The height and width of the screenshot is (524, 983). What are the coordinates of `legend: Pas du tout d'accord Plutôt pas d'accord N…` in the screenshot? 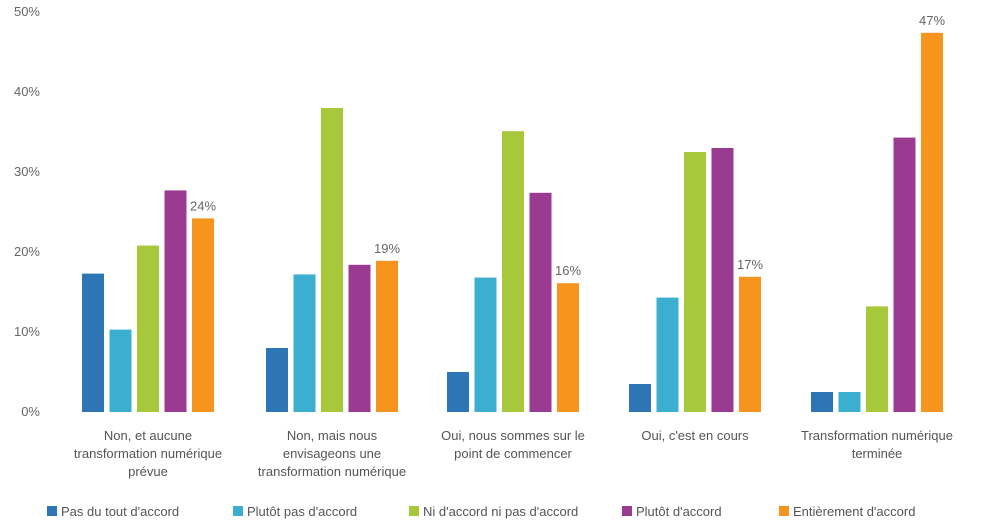 It's located at (481, 511).